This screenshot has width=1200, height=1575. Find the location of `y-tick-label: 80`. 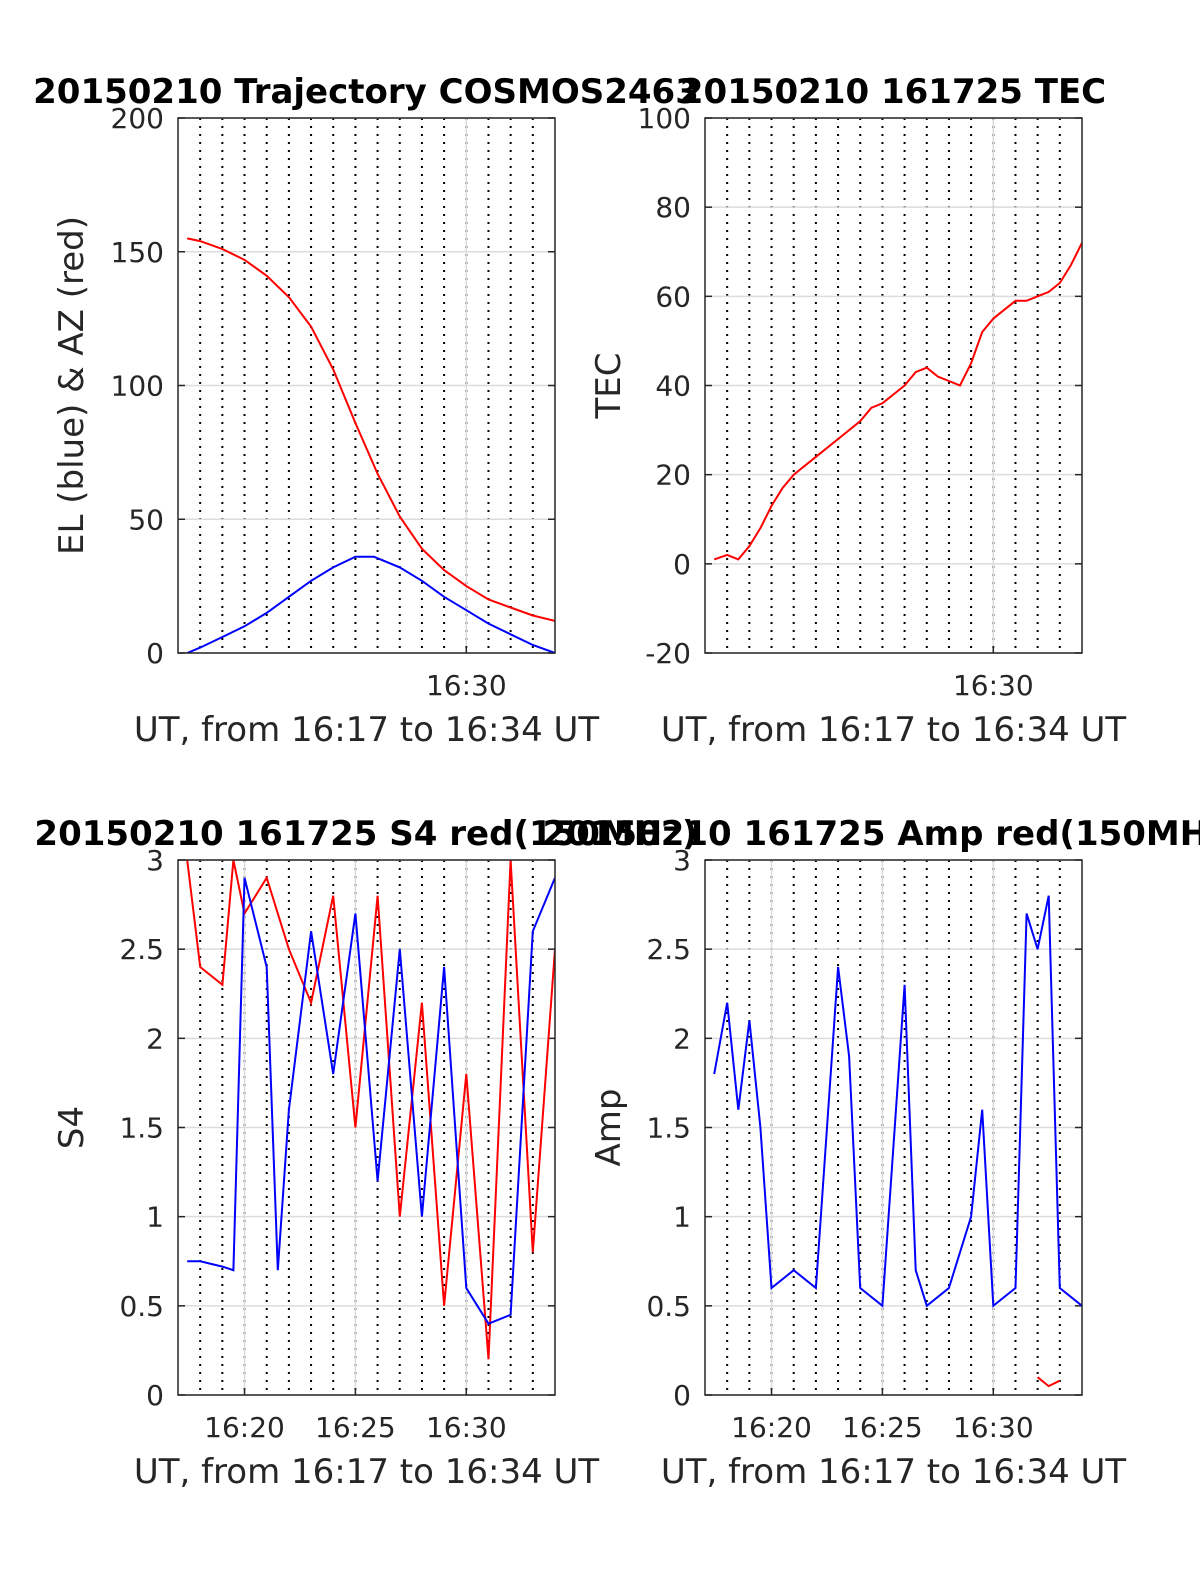

y-tick-label: 80 is located at coordinates (673, 207).